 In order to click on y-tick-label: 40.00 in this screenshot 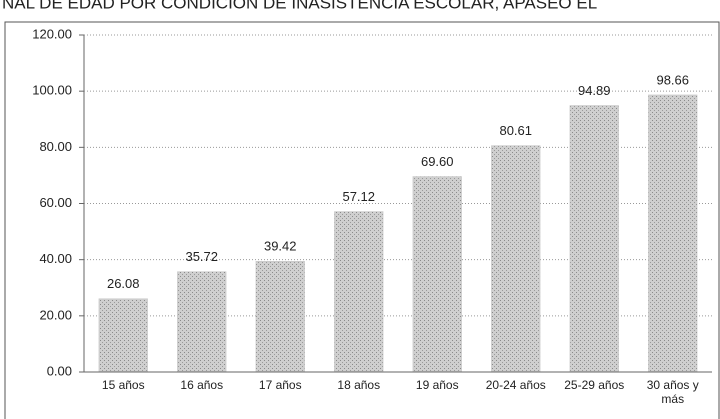, I will do `click(55, 258)`.